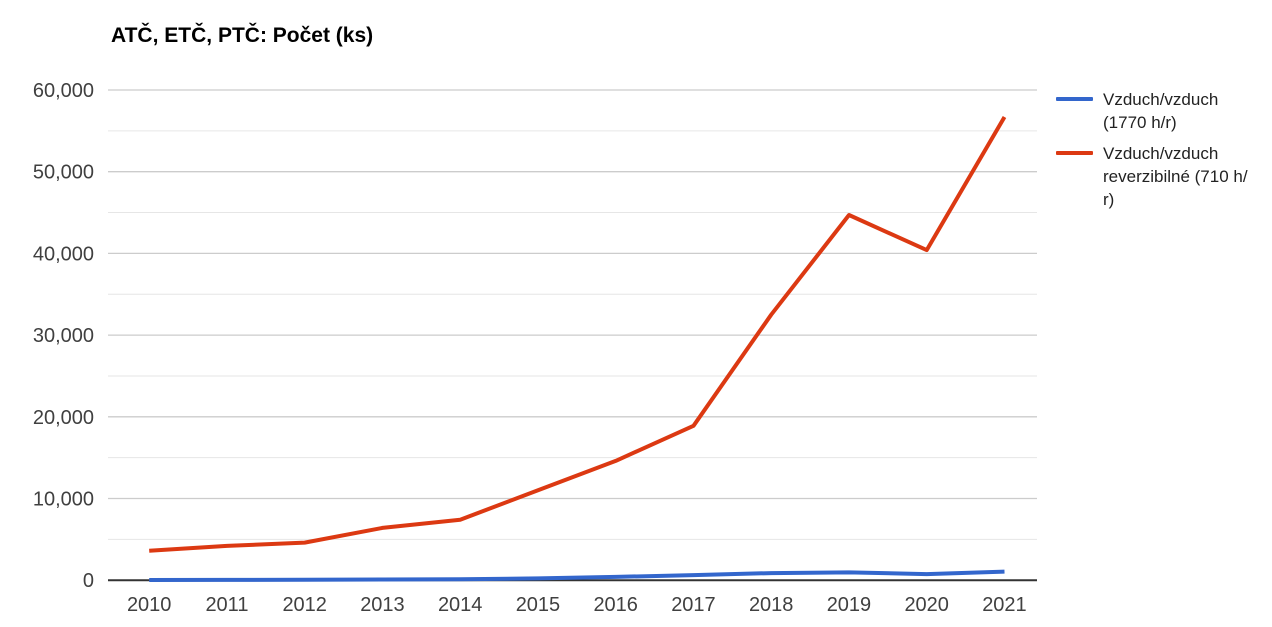 The width and height of the screenshot is (1272, 627). What do you see at coordinates (304, 605) in the screenshot?
I see `x-axis-tick-label: 2012` at bounding box center [304, 605].